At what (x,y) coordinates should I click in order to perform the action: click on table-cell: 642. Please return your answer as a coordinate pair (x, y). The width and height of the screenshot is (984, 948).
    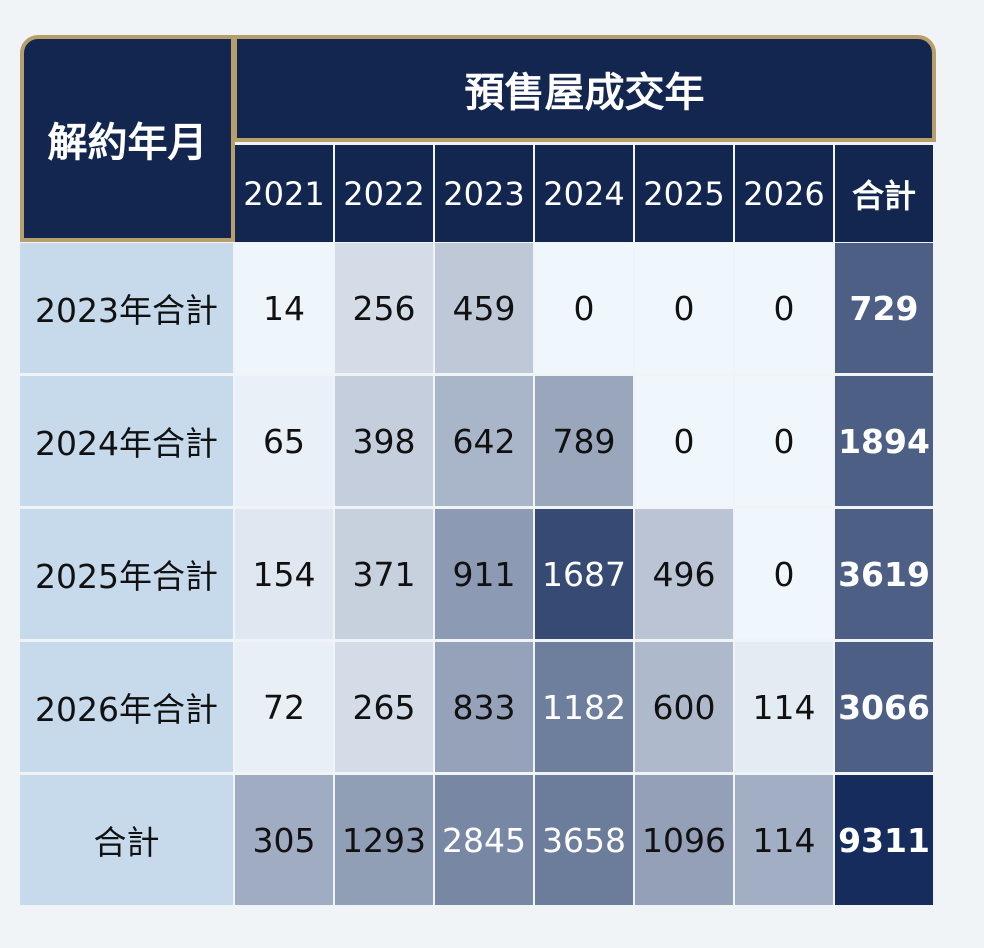
    Looking at the image, I should click on (484, 441).